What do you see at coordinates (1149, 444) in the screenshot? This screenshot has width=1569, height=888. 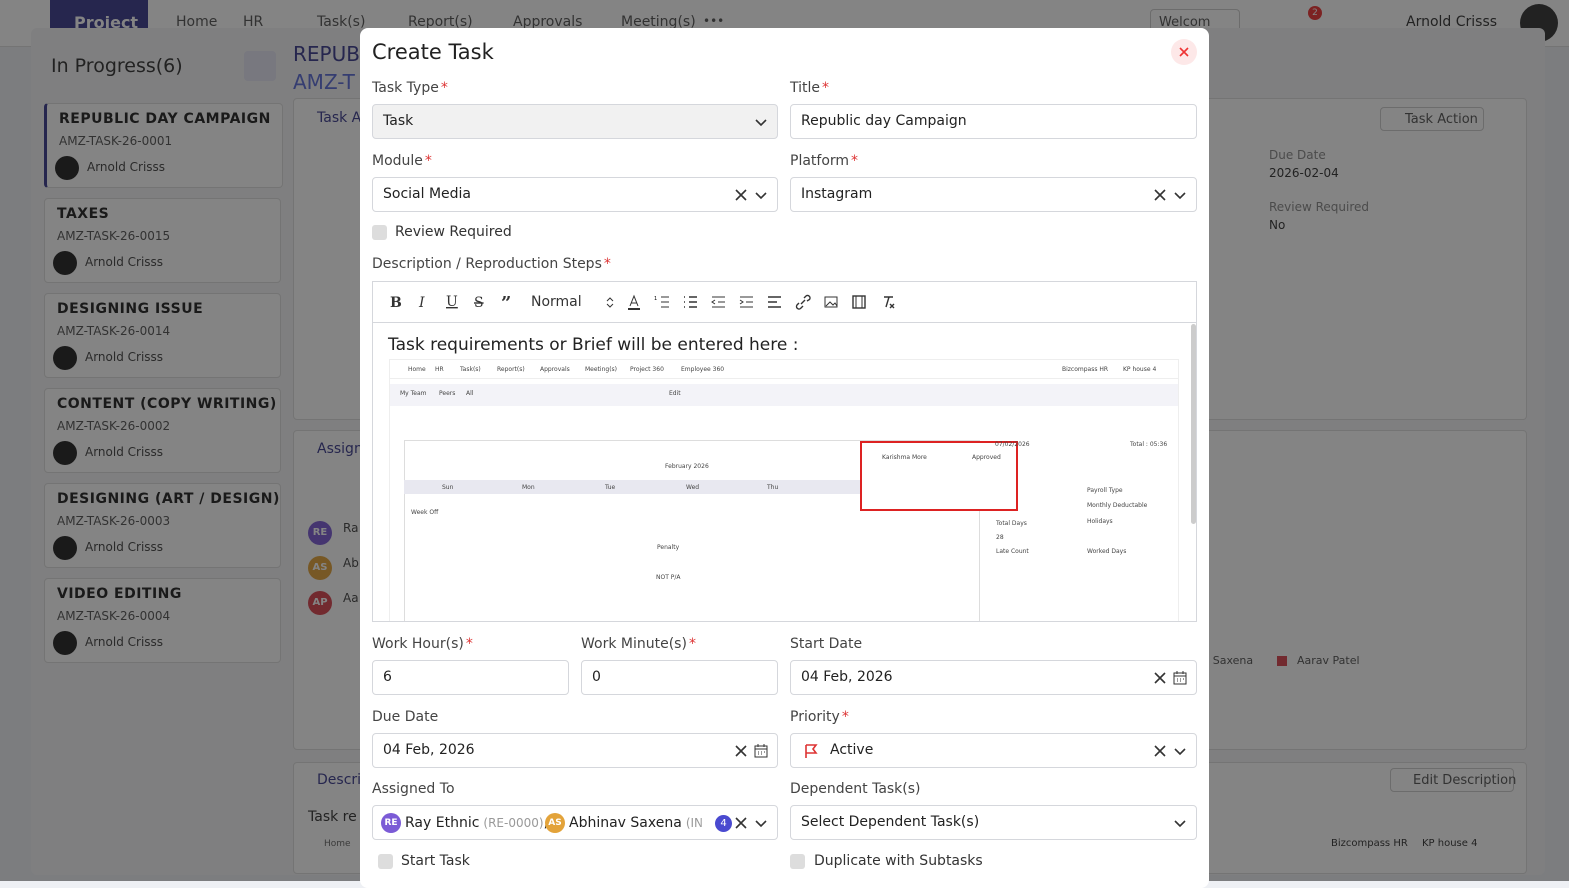 I see `image-text: Total : 05:36` at bounding box center [1149, 444].